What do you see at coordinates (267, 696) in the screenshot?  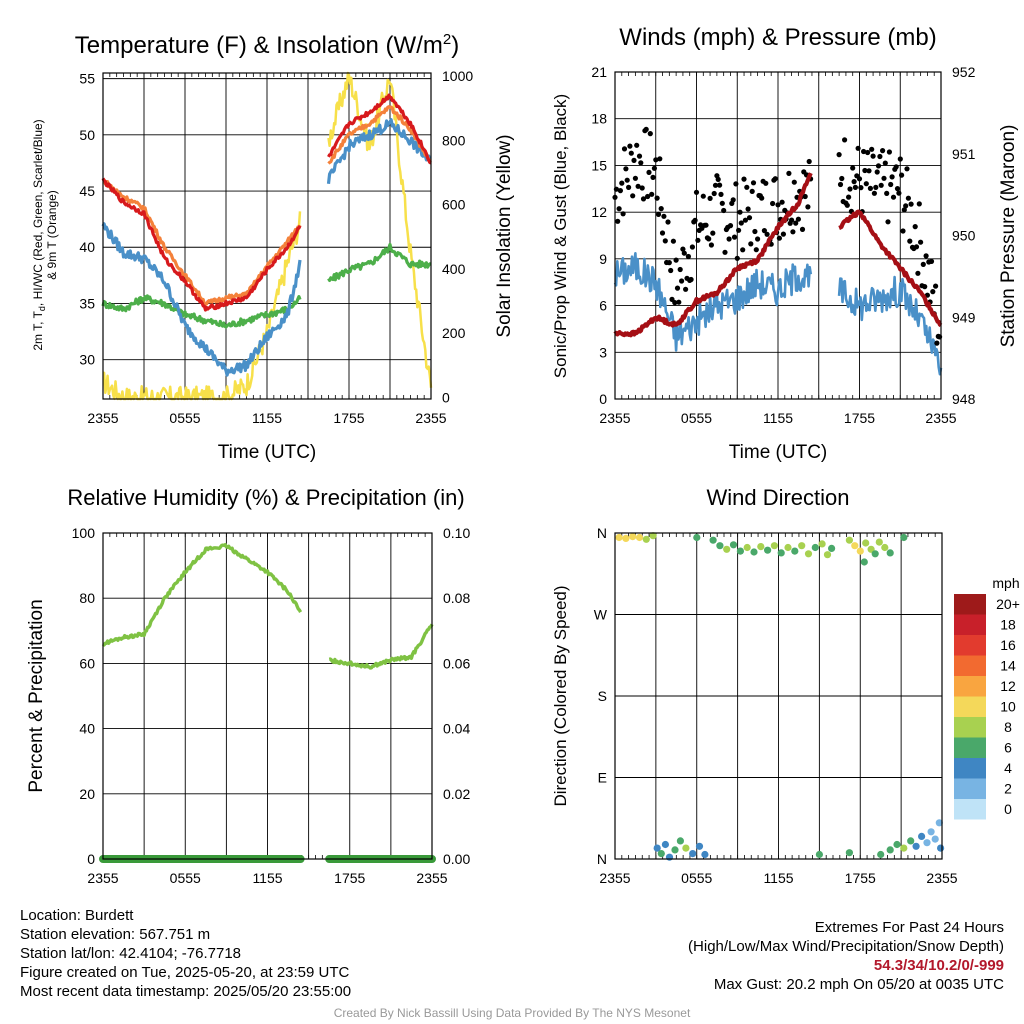 I see `humidity-grid` at bounding box center [267, 696].